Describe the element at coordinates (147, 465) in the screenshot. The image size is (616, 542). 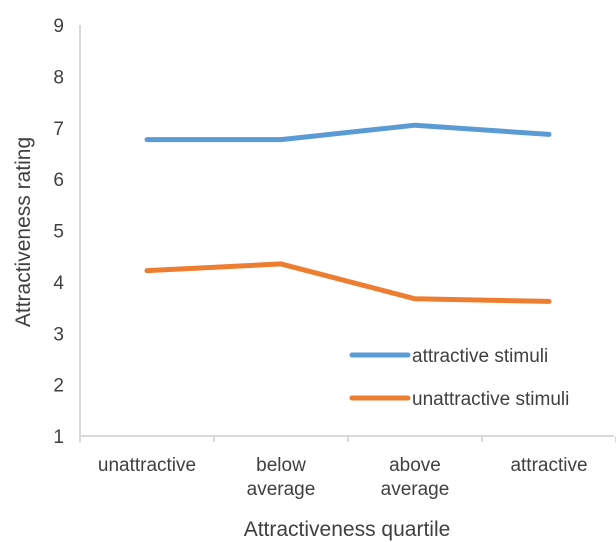
I see `x-tick-label: unattractive` at that location.